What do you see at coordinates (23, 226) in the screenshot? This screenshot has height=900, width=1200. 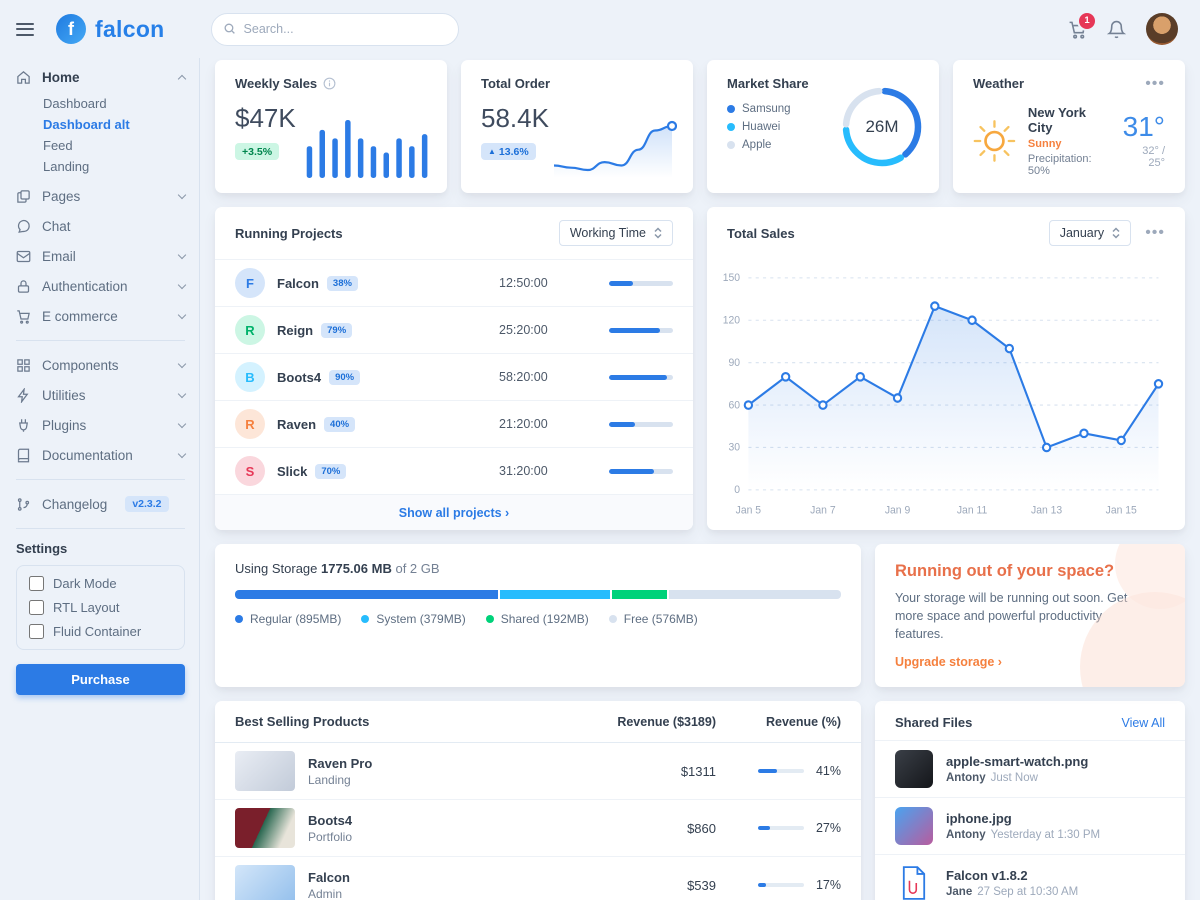 I see `chat-icon` at bounding box center [23, 226].